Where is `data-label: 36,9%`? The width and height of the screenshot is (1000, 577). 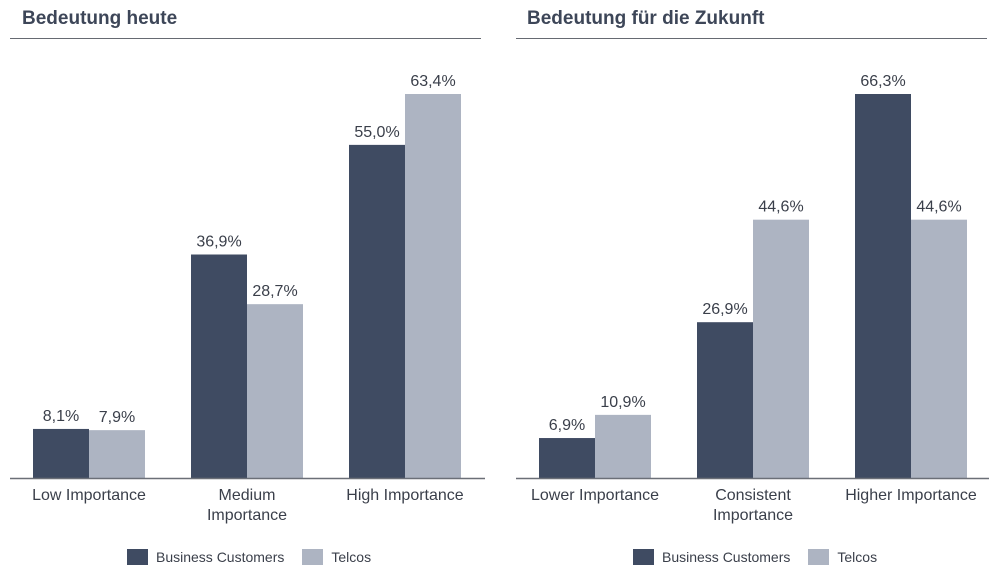 data-label: 36,9% is located at coordinates (218, 242).